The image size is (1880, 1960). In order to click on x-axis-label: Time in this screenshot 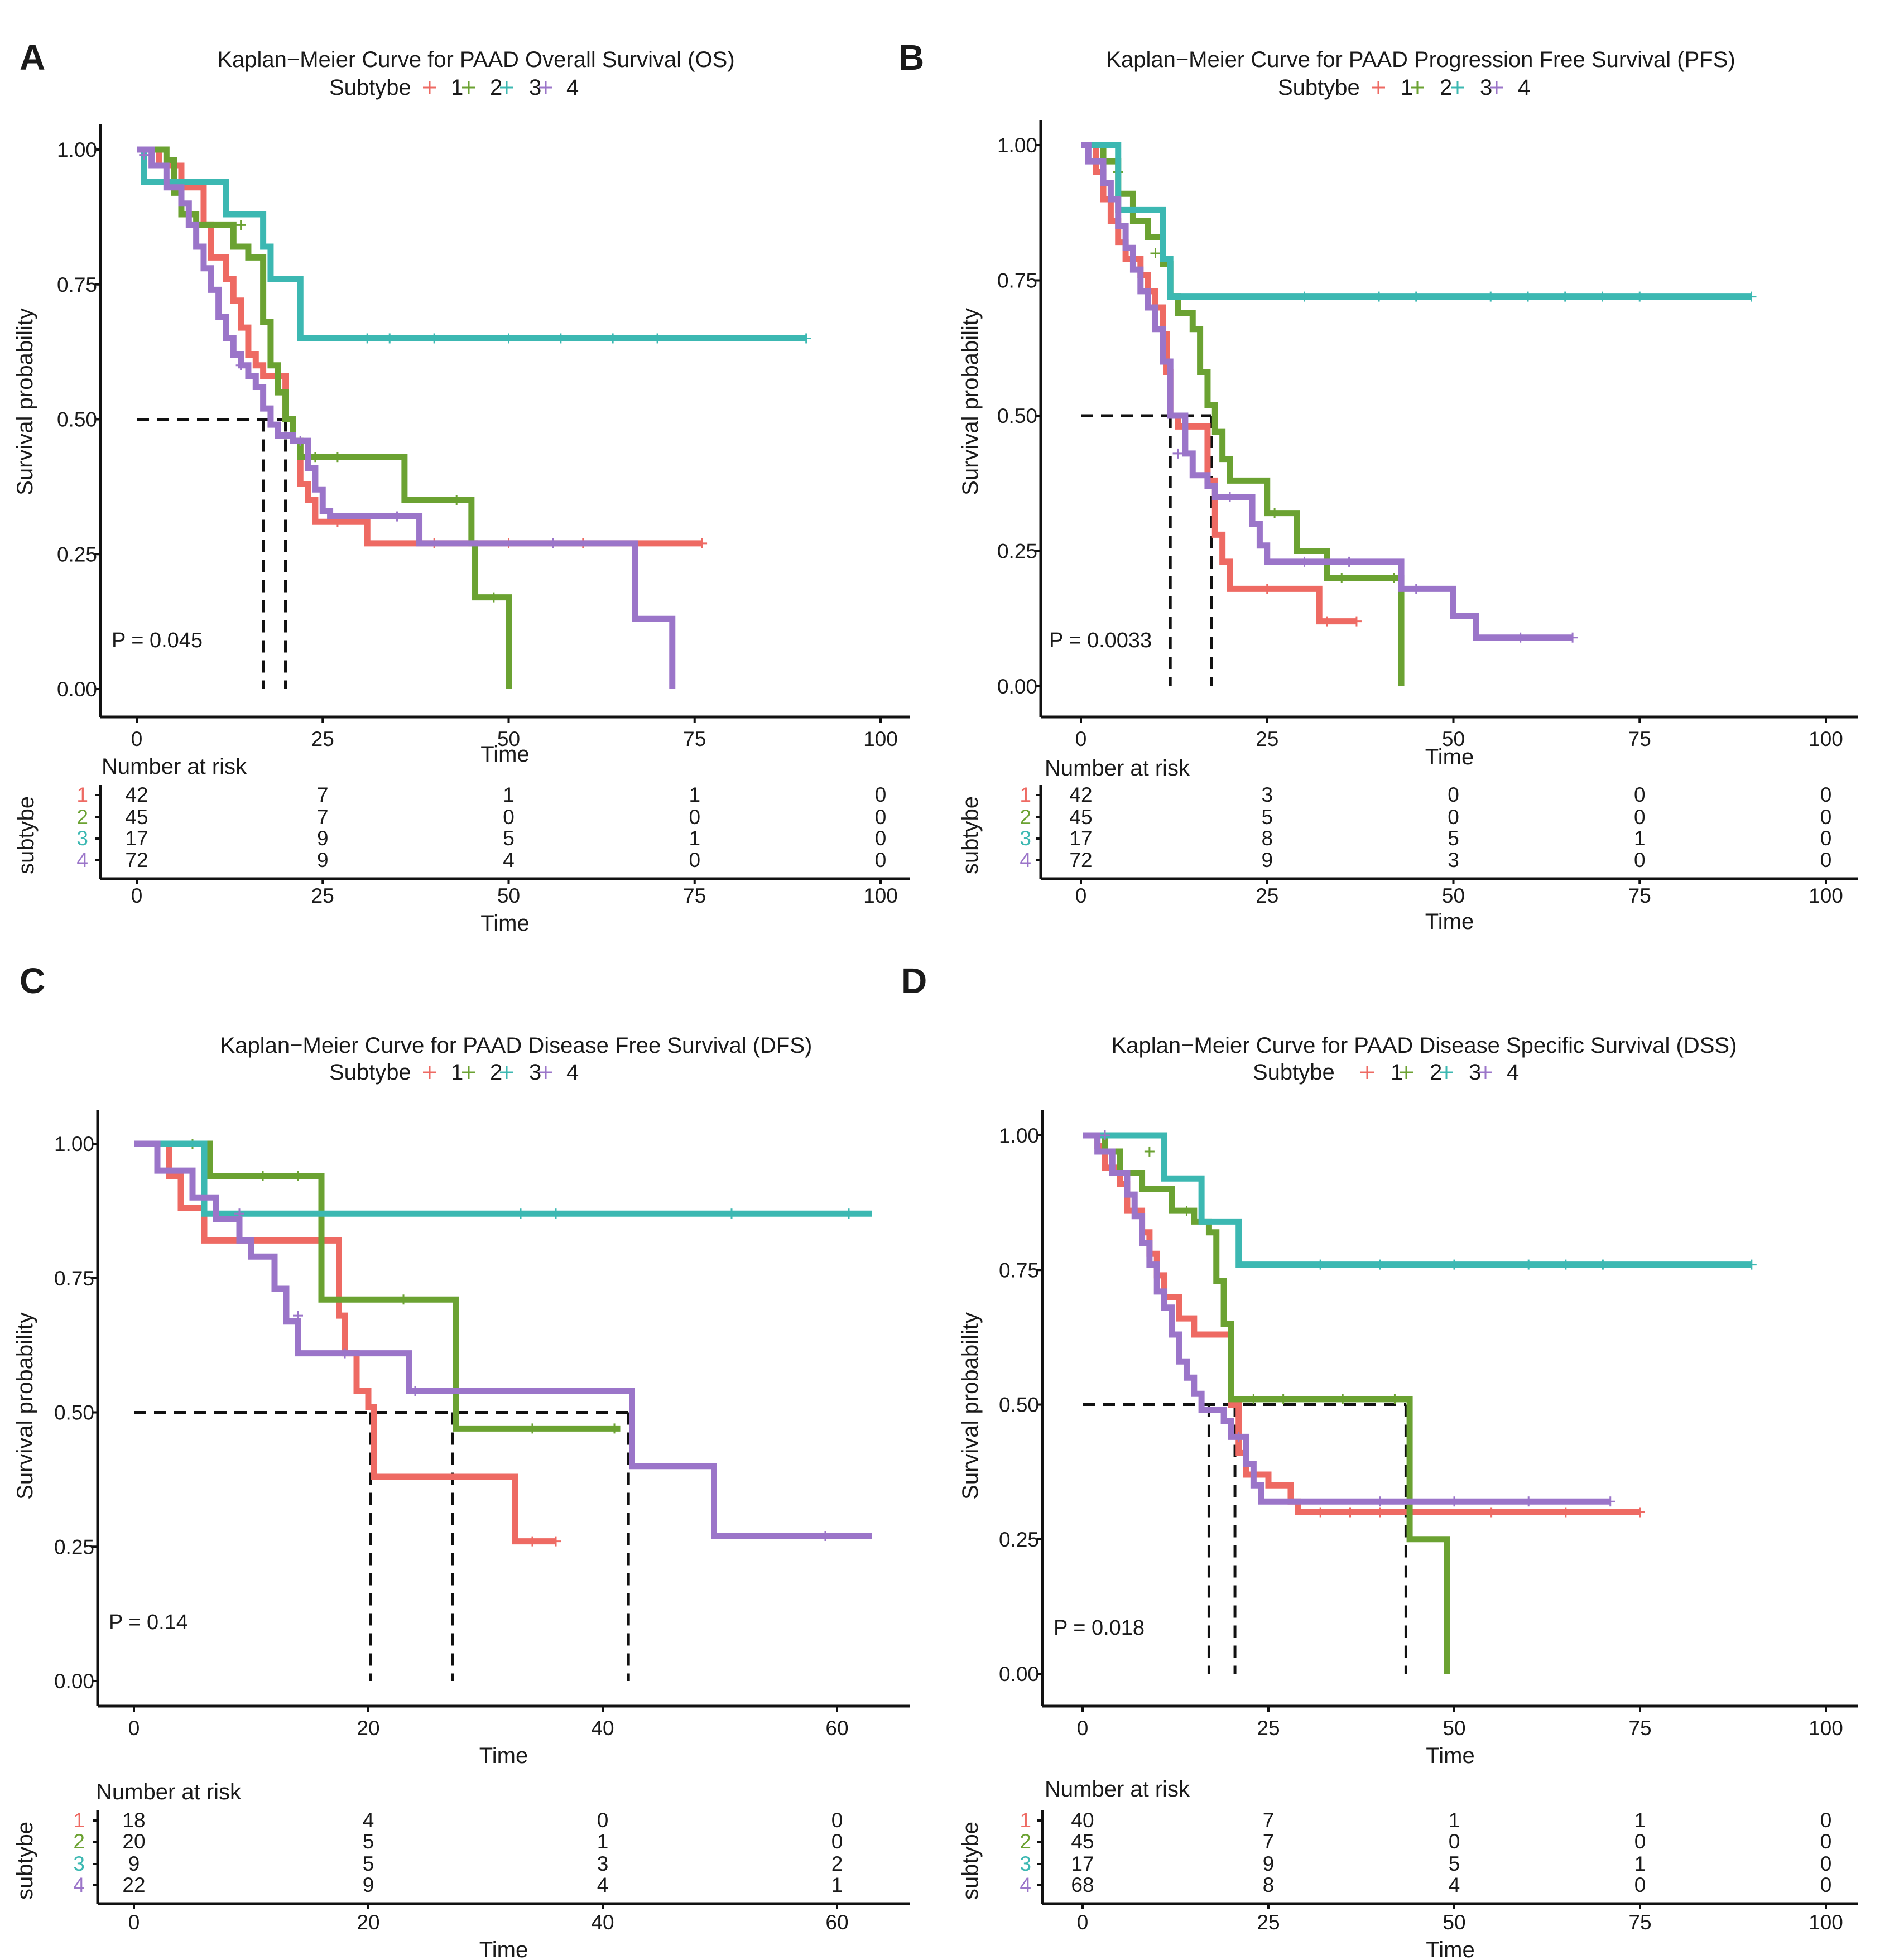, I will do `click(504, 754)`.